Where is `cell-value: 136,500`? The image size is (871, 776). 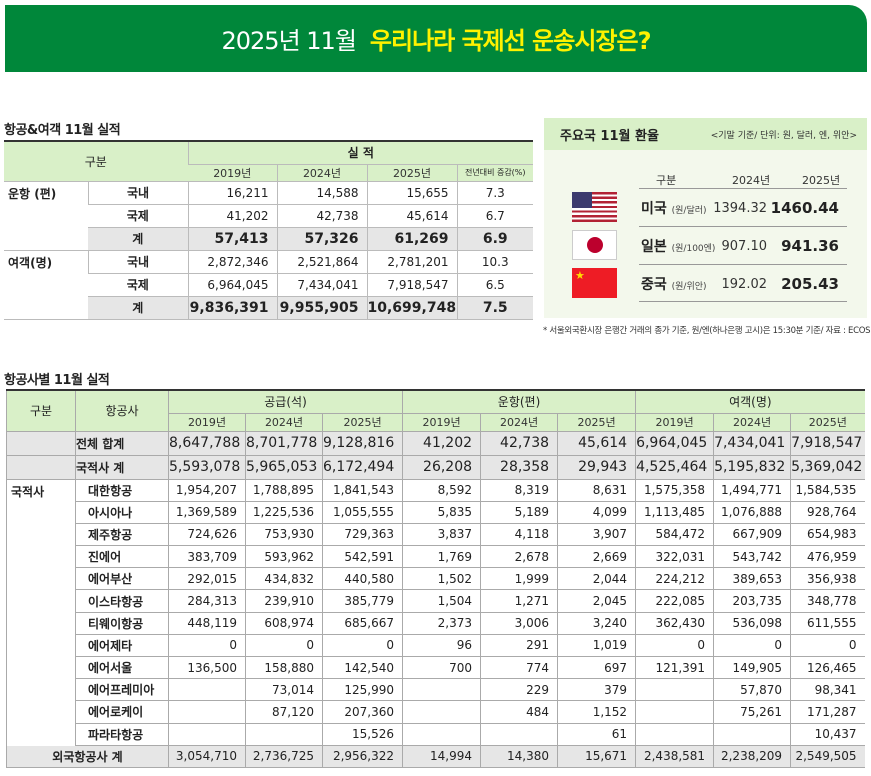 cell-value: 136,500 is located at coordinates (207, 668).